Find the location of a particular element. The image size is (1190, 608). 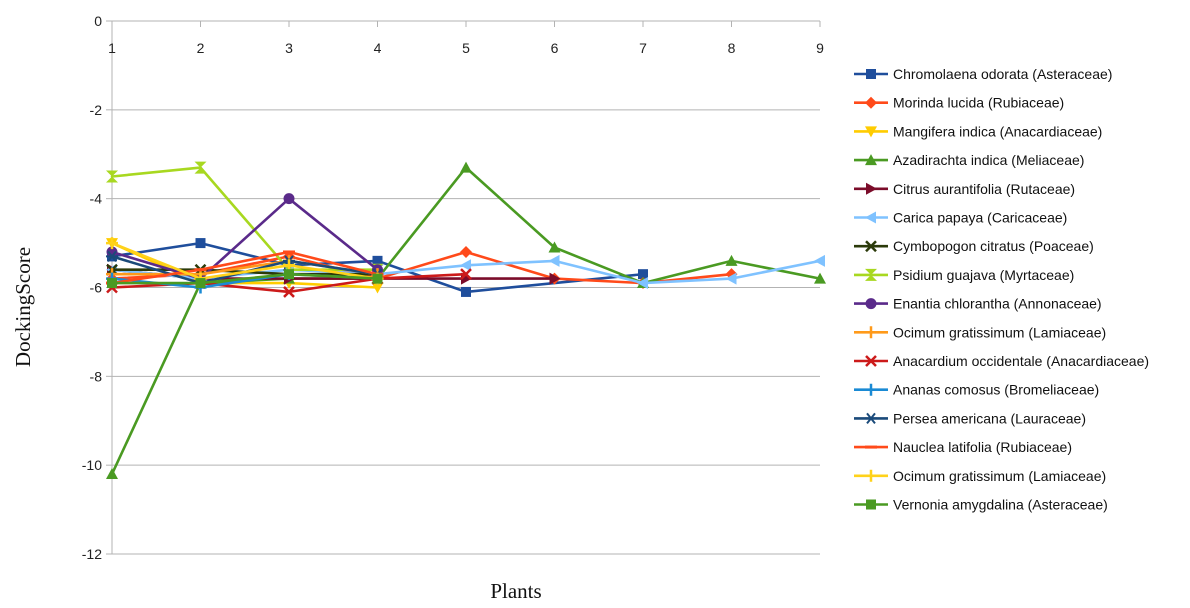

legend-item: Psidium guajava (Myrtaceae) is located at coordinates (964, 275).